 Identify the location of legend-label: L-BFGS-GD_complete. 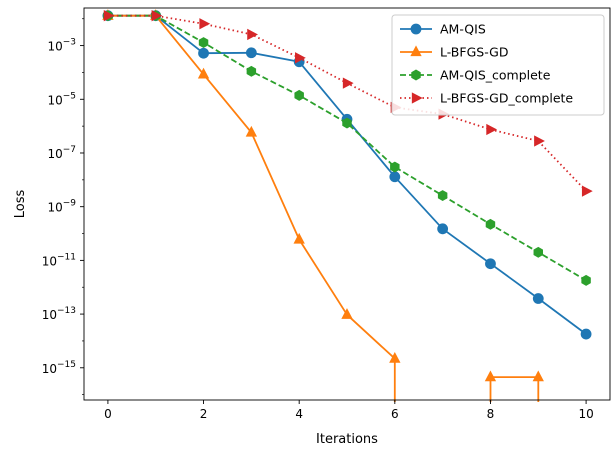
(506, 98).